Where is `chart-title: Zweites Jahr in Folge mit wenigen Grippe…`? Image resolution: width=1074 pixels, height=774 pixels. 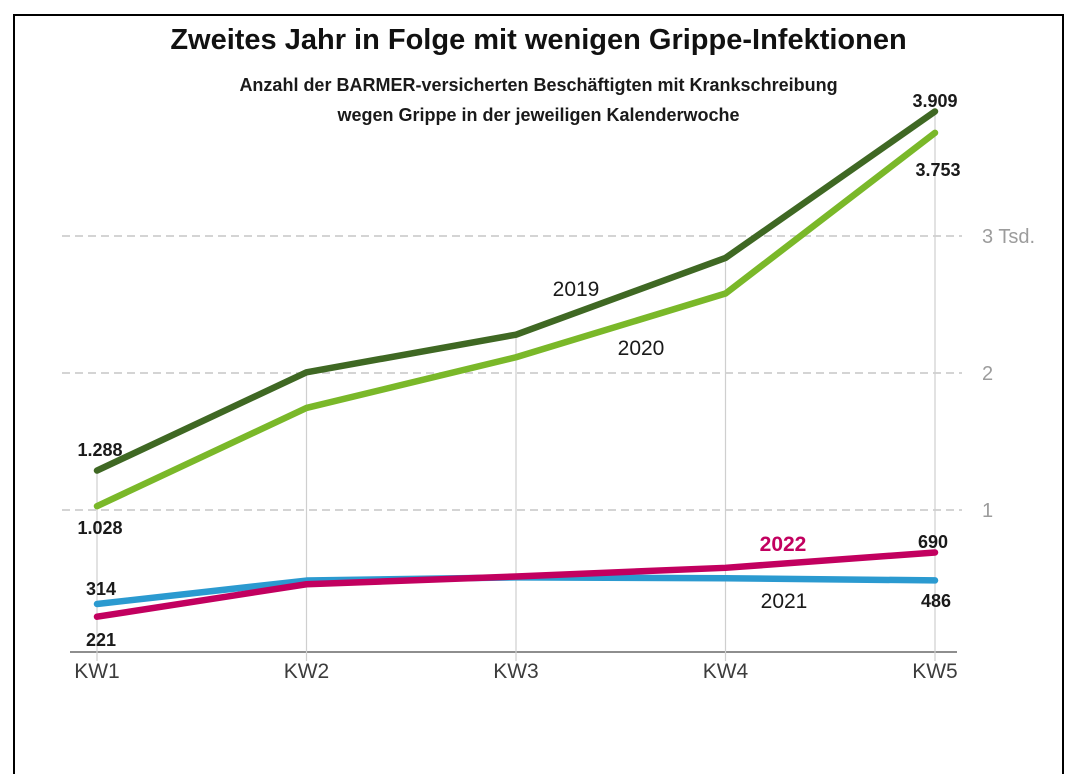
chart-title: Zweites Jahr in Folge mit wenigen Grippe… is located at coordinates (538, 40).